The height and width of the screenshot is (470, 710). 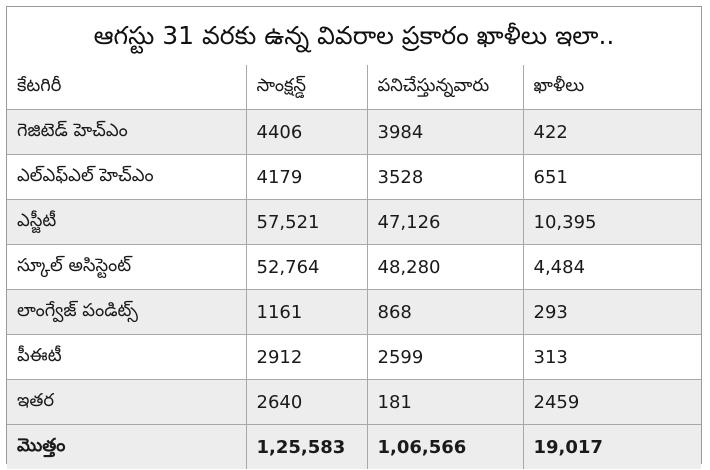 What do you see at coordinates (127, 402) in the screenshot?
I see `cell-category: ఇతర` at bounding box center [127, 402].